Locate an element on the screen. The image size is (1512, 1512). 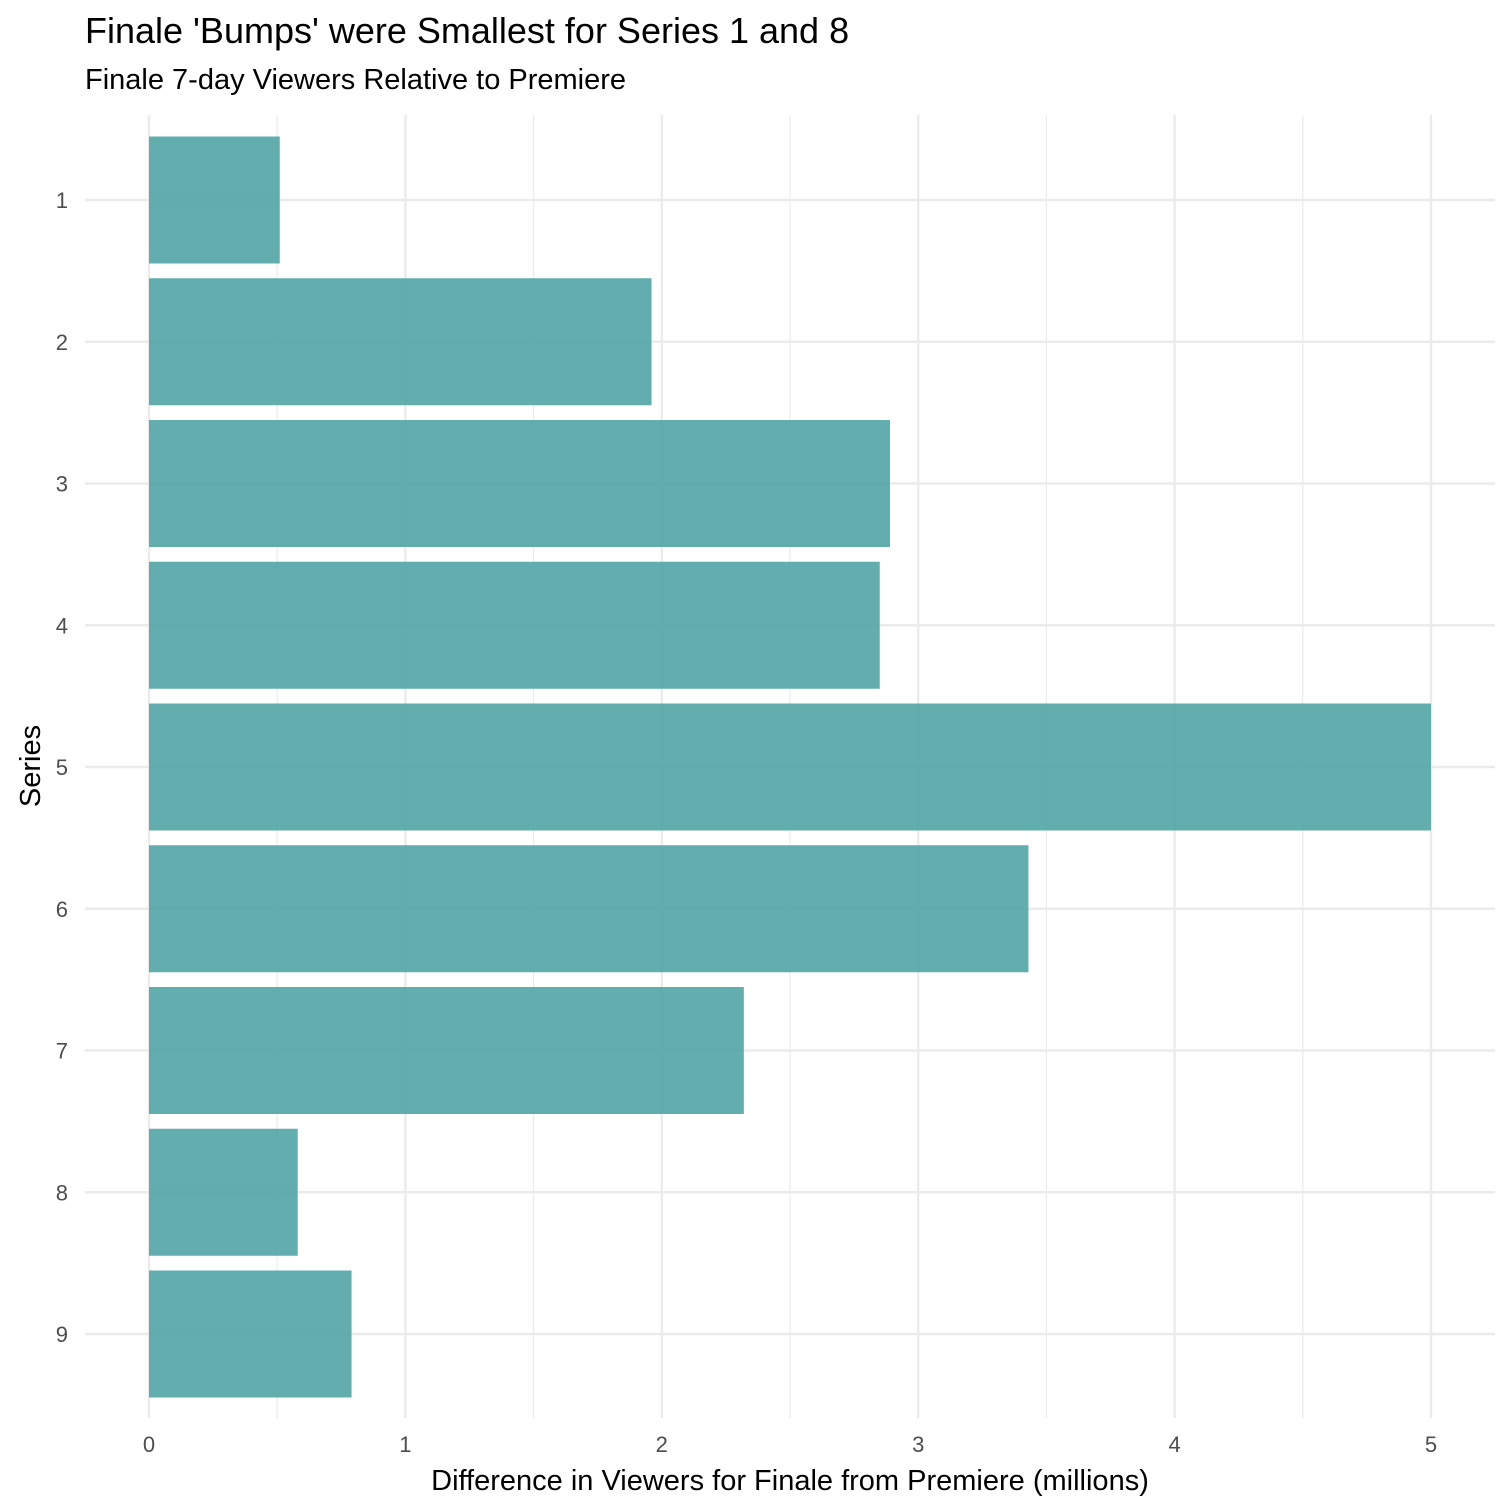
y-tick-label: 2 is located at coordinates (62, 342).